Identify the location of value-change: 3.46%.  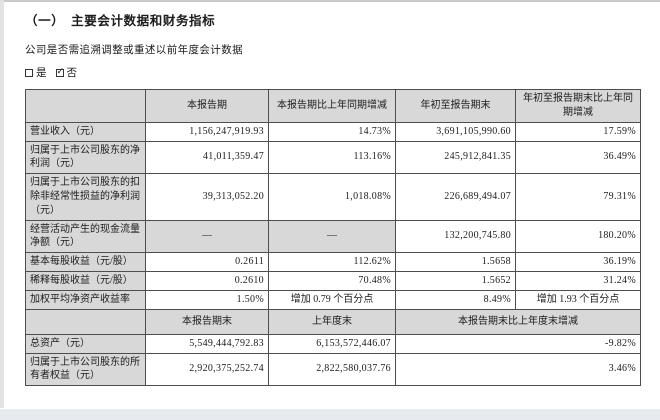
(518, 369).